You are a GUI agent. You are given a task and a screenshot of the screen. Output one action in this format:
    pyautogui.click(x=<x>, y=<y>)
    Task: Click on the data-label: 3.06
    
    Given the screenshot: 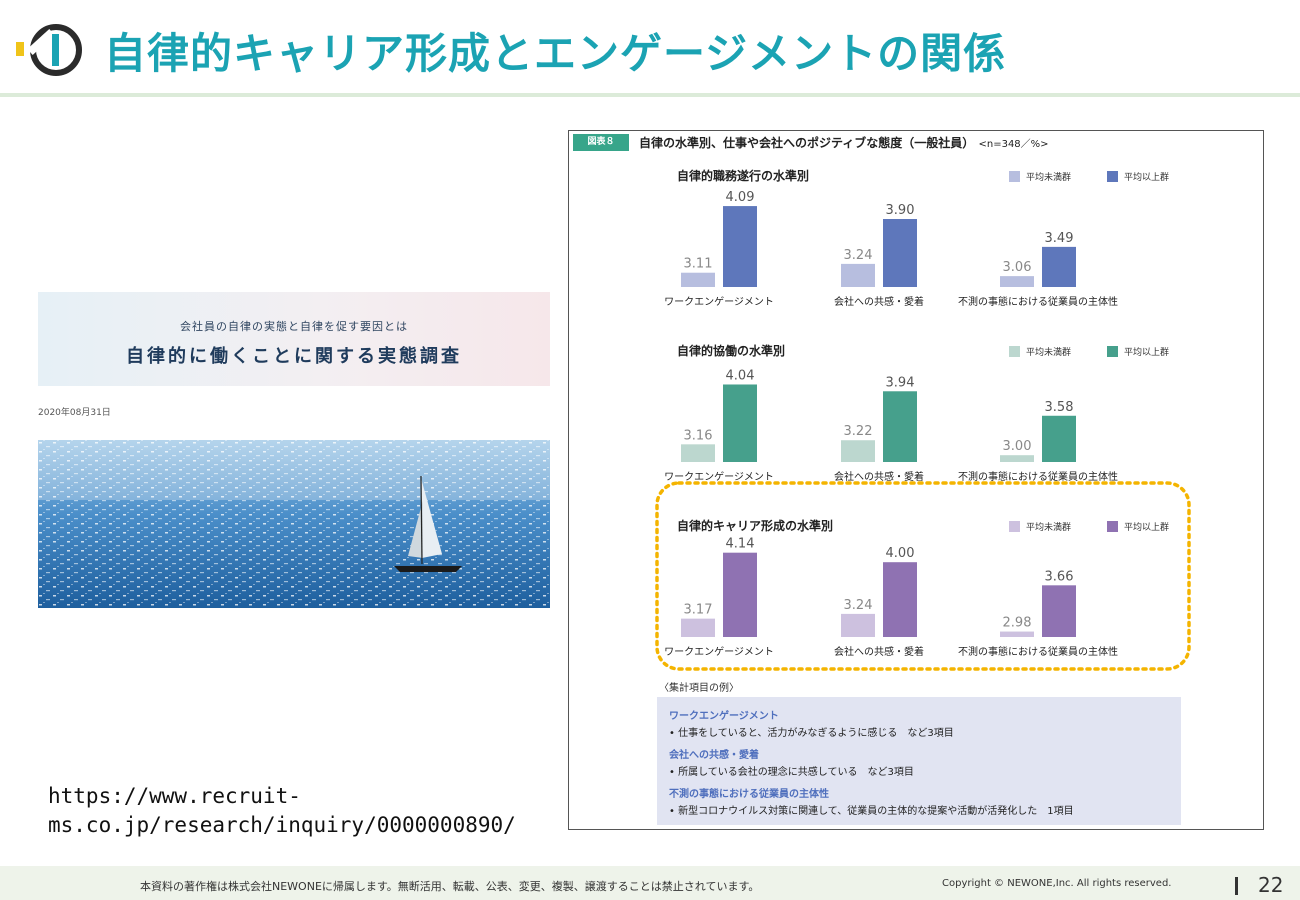 What is the action you would take?
    pyautogui.click(x=1017, y=267)
    